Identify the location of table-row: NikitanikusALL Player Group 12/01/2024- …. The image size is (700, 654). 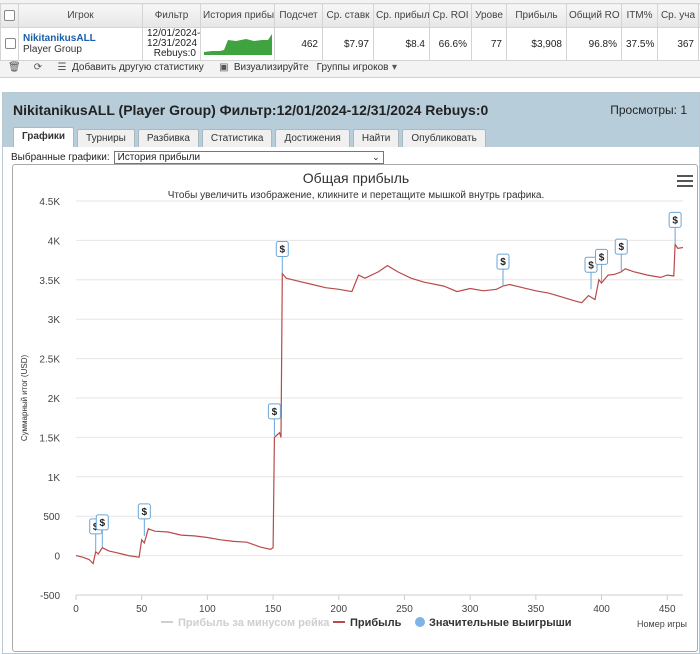
(350, 44).